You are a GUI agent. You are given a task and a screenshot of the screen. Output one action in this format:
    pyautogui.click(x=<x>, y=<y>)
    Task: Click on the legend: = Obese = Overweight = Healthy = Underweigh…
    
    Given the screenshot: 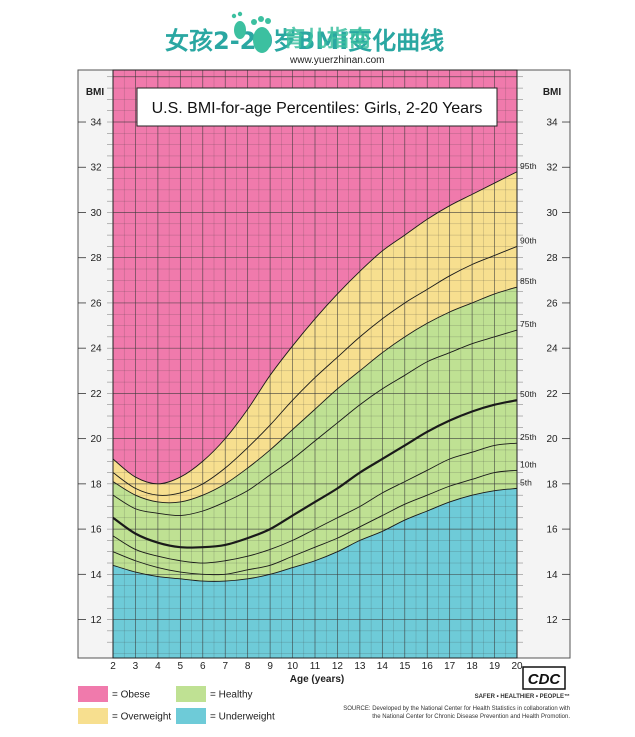 What is the action you would take?
    pyautogui.click(x=176, y=705)
    